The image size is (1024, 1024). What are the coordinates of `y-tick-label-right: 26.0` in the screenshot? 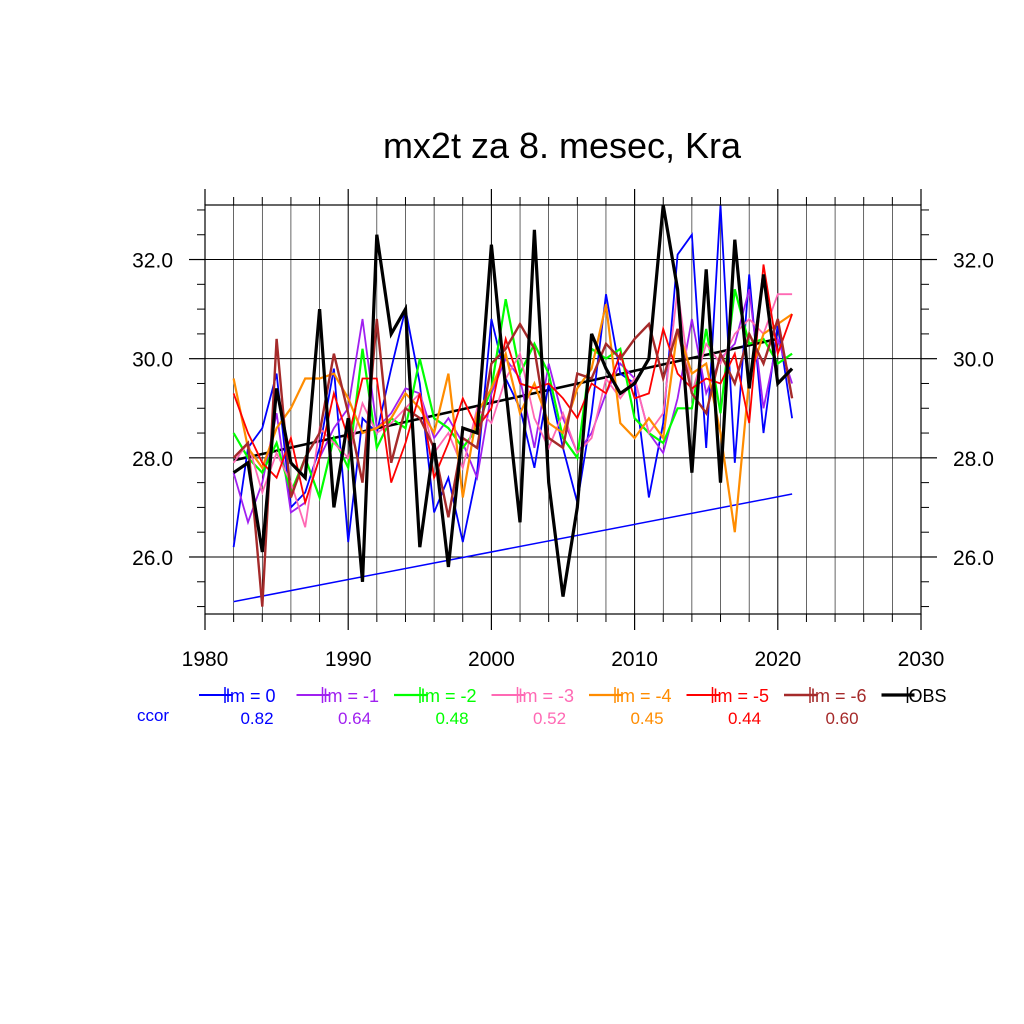 It's located at (973, 558).